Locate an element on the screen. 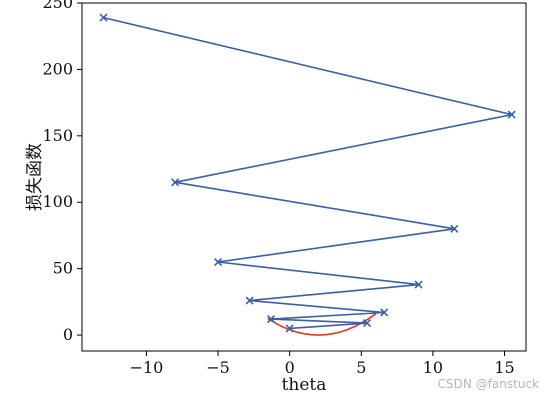 The image size is (555, 401). y-tick-label: 100 is located at coordinates (57, 201).